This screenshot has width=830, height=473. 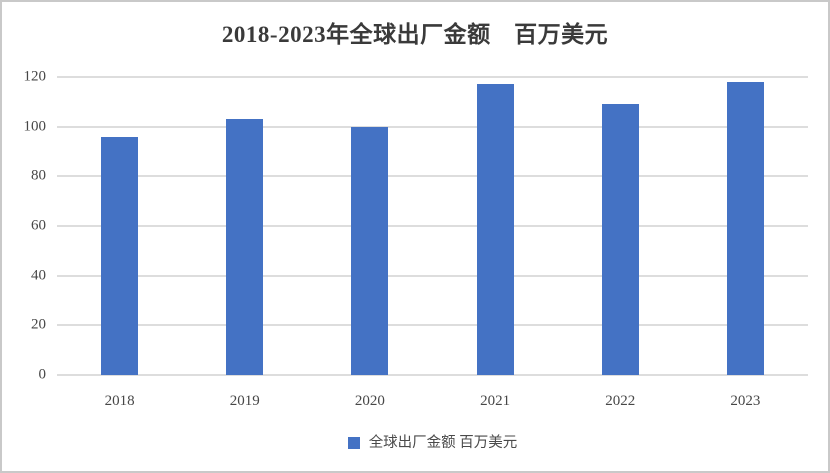 What do you see at coordinates (24, 225) in the screenshot?
I see `y-axis: 0 20 40 60 80 100 120` at bounding box center [24, 225].